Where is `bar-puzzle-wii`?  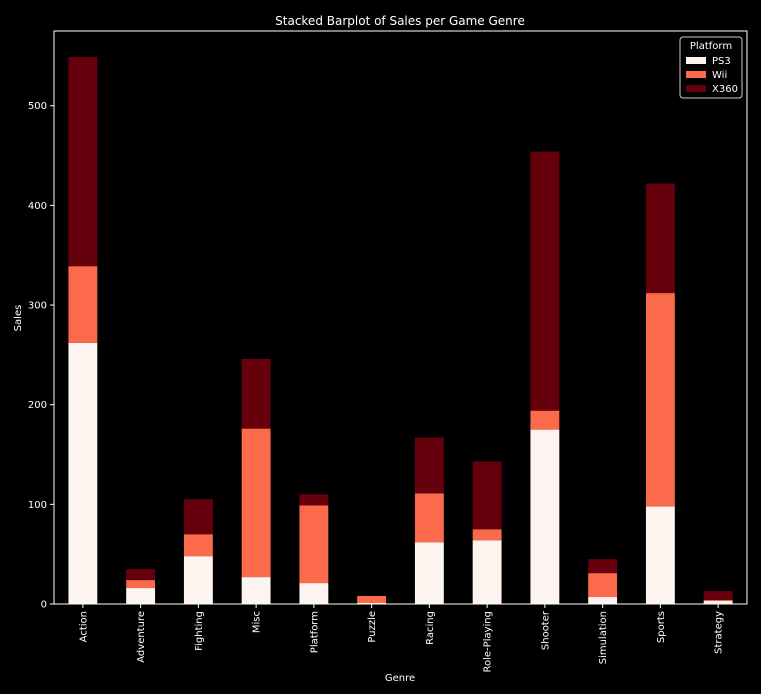 bar-puzzle-wii is located at coordinates (372, 600).